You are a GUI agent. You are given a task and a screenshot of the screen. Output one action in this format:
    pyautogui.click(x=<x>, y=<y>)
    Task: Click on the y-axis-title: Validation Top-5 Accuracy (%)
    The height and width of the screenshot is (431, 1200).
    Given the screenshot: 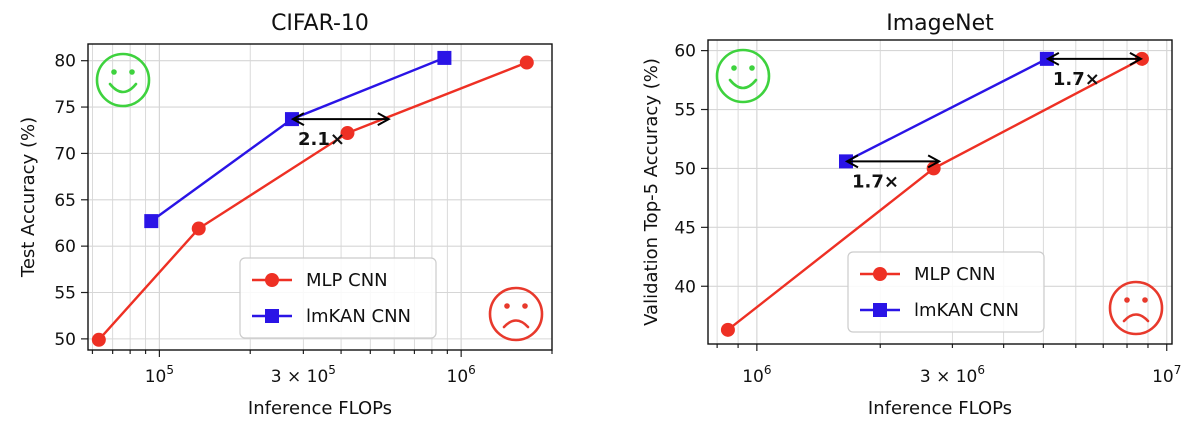 What is the action you would take?
    pyautogui.click(x=651, y=192)
    